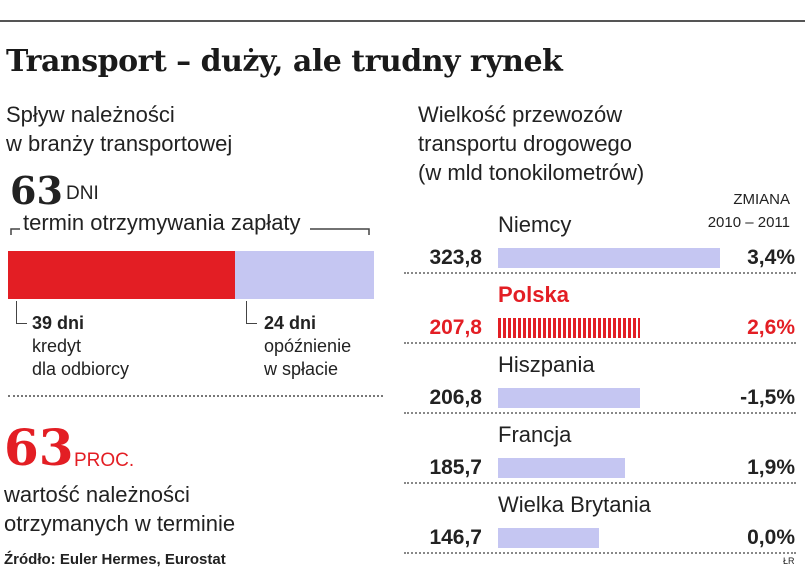 The height and width of the screenshot is (571, 805). I want to click on right-subtitle-line2: transportu drogowego, so click(525, 143).